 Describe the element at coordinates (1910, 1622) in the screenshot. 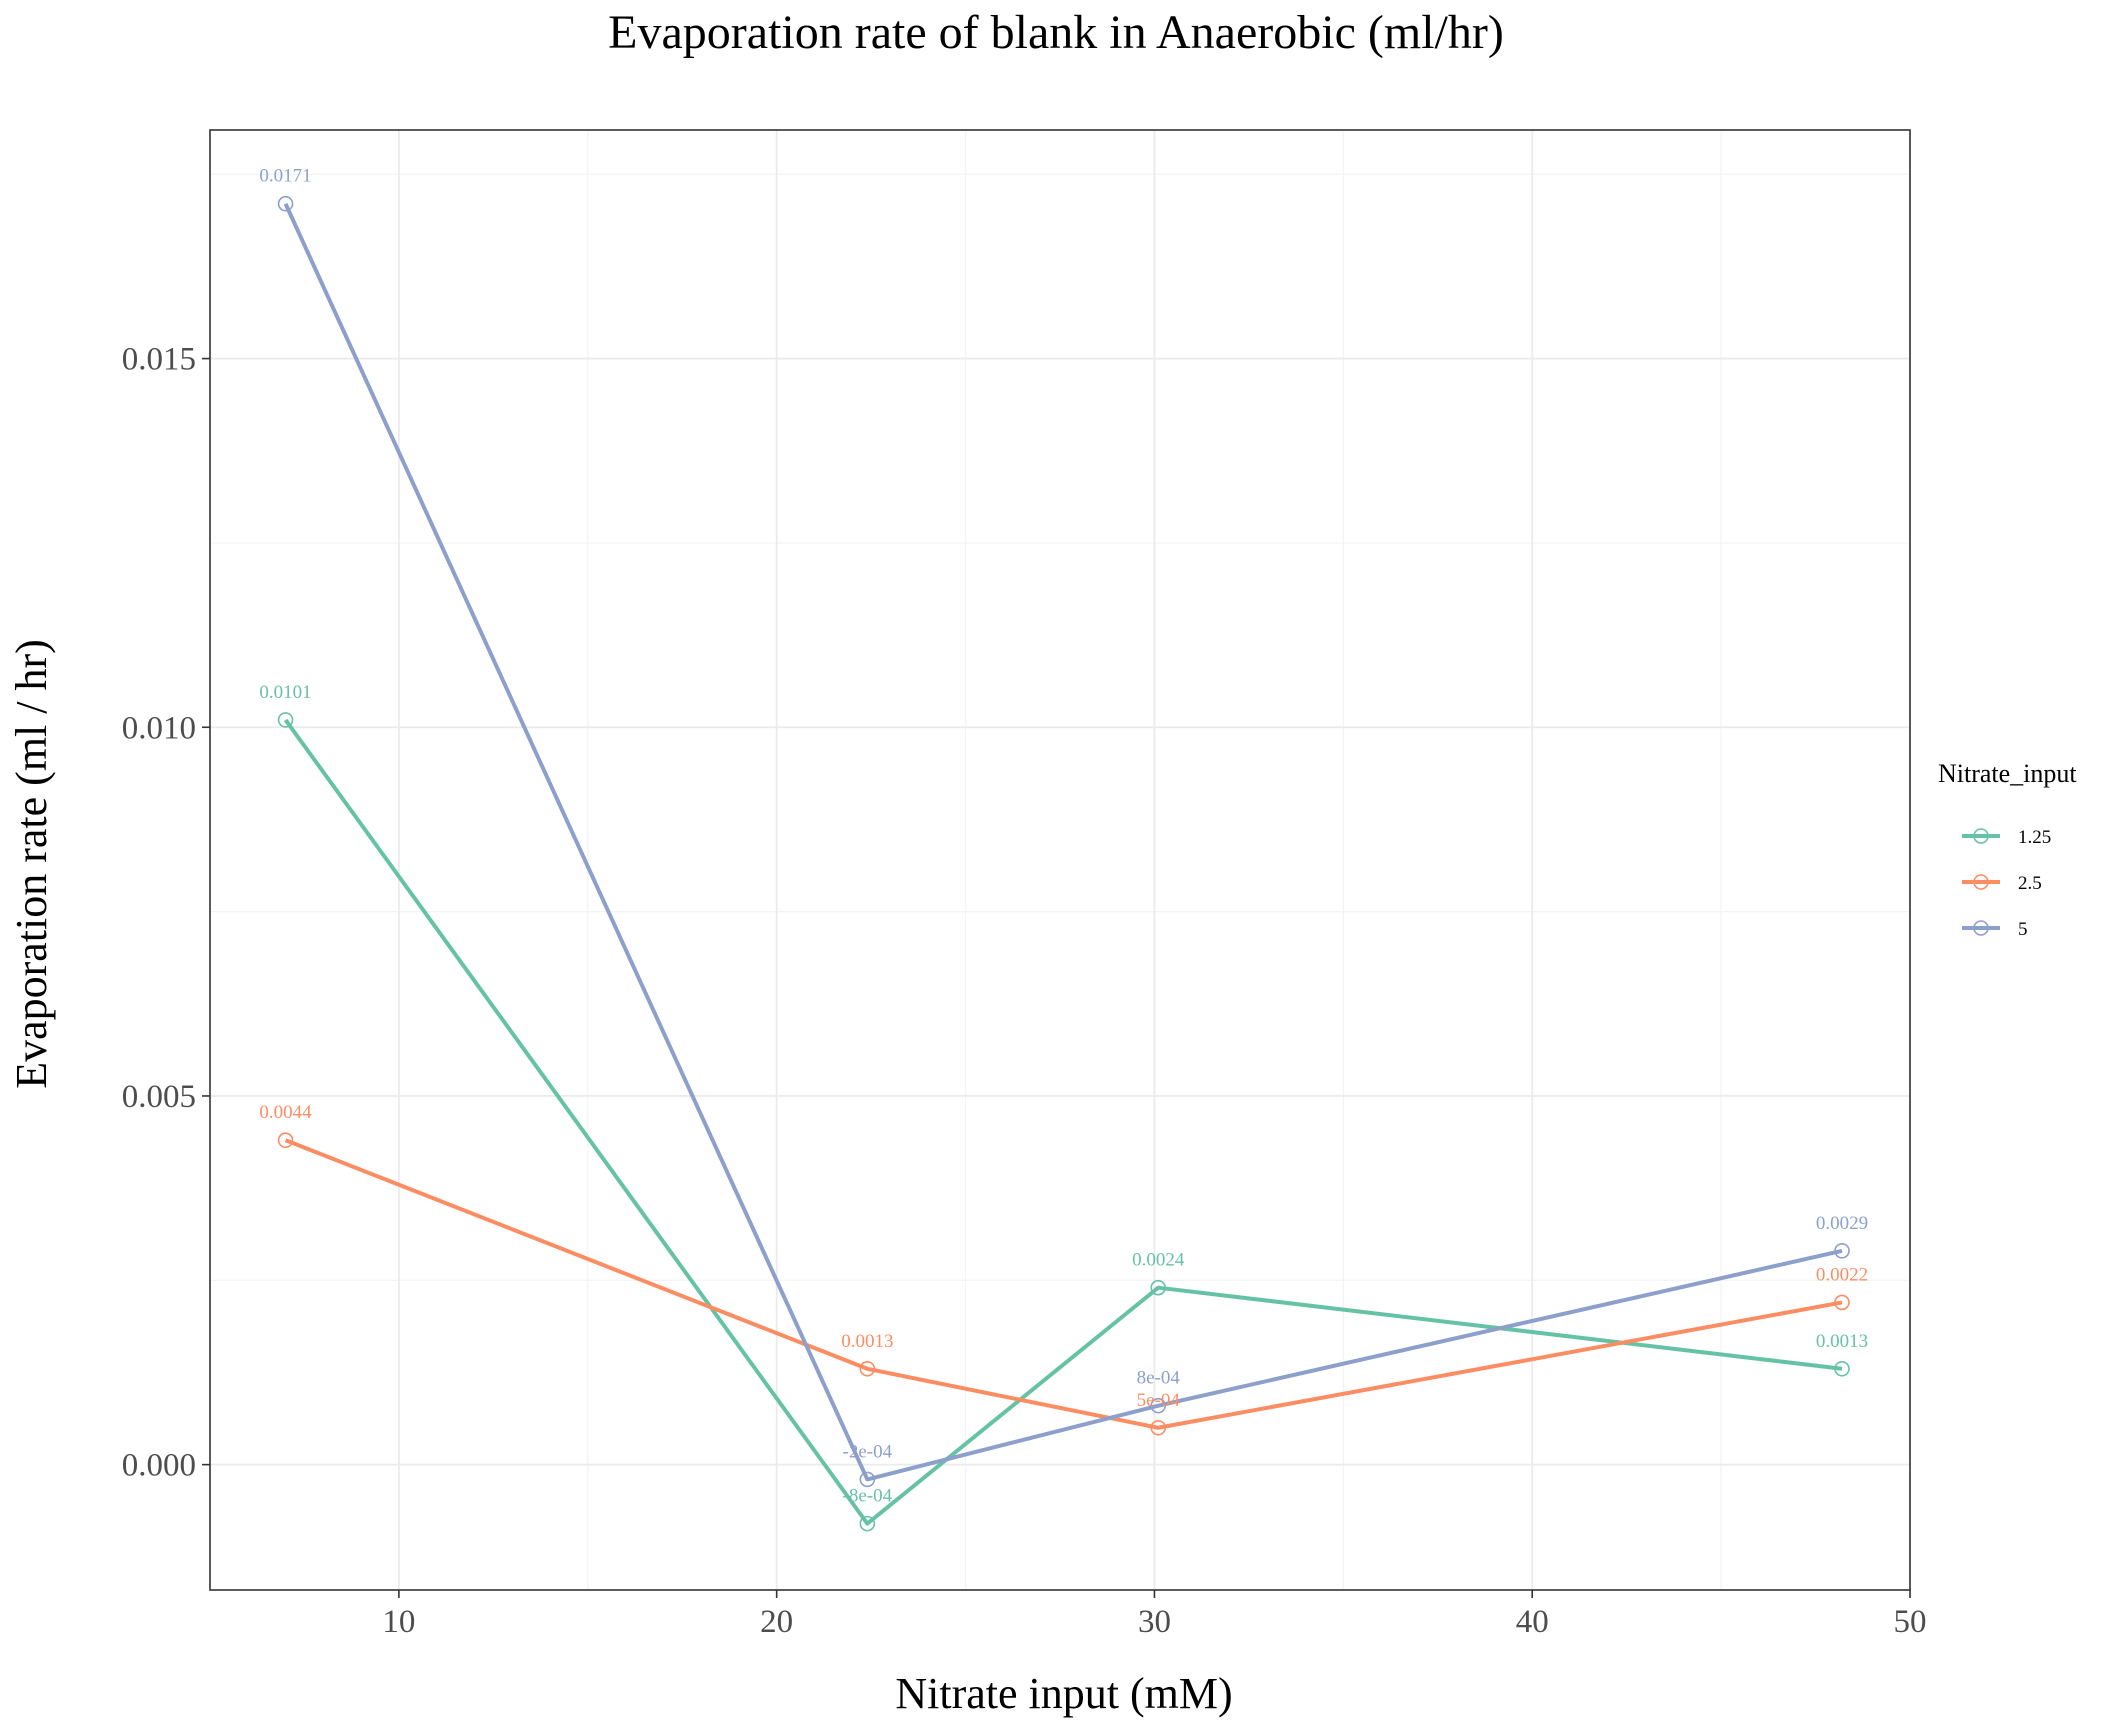

I see `x-tick-label: 50` at that location.